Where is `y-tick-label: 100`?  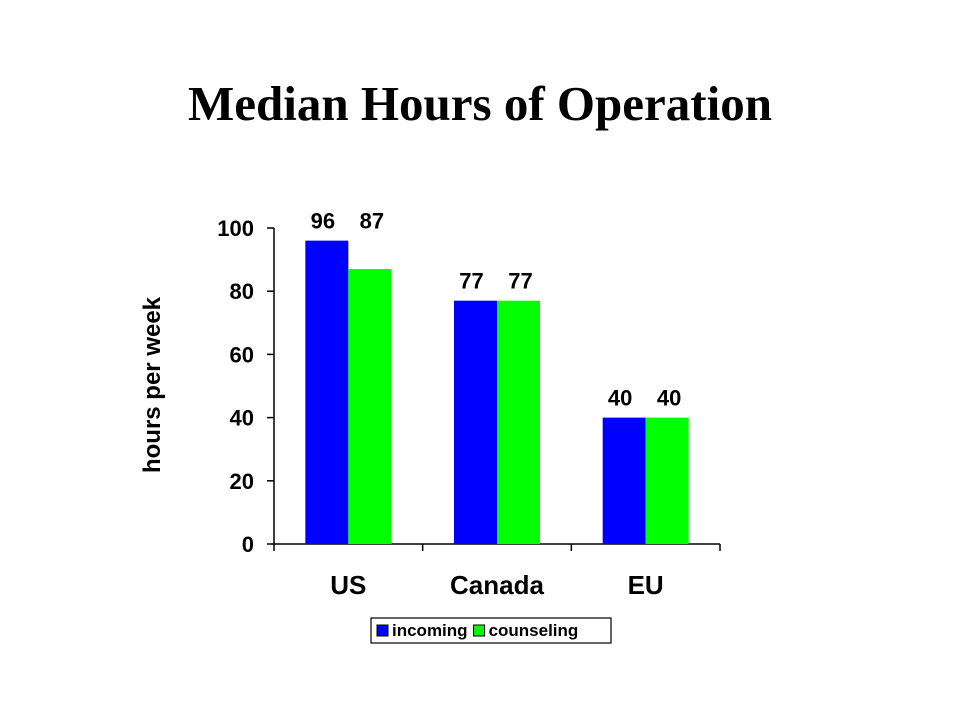 y-tick-label: 100 is located at coordinates (235, 228).